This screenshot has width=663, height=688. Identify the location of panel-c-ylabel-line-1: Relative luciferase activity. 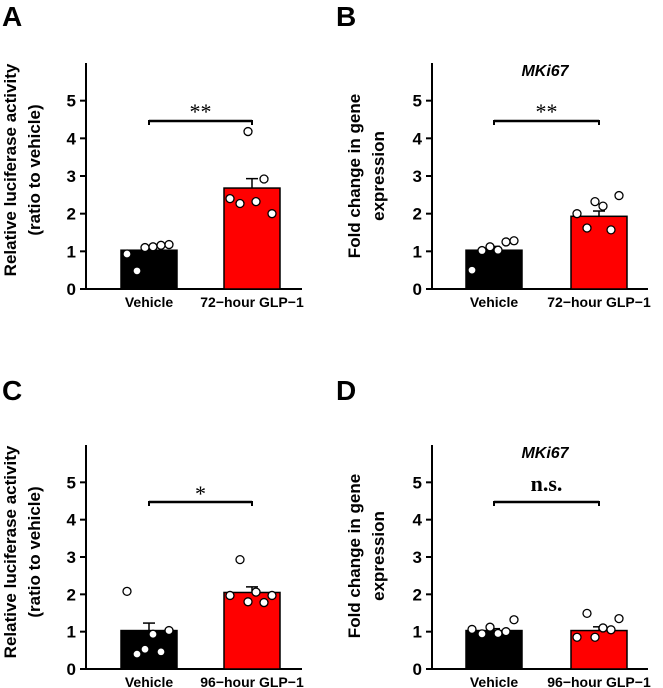
(10, 551).